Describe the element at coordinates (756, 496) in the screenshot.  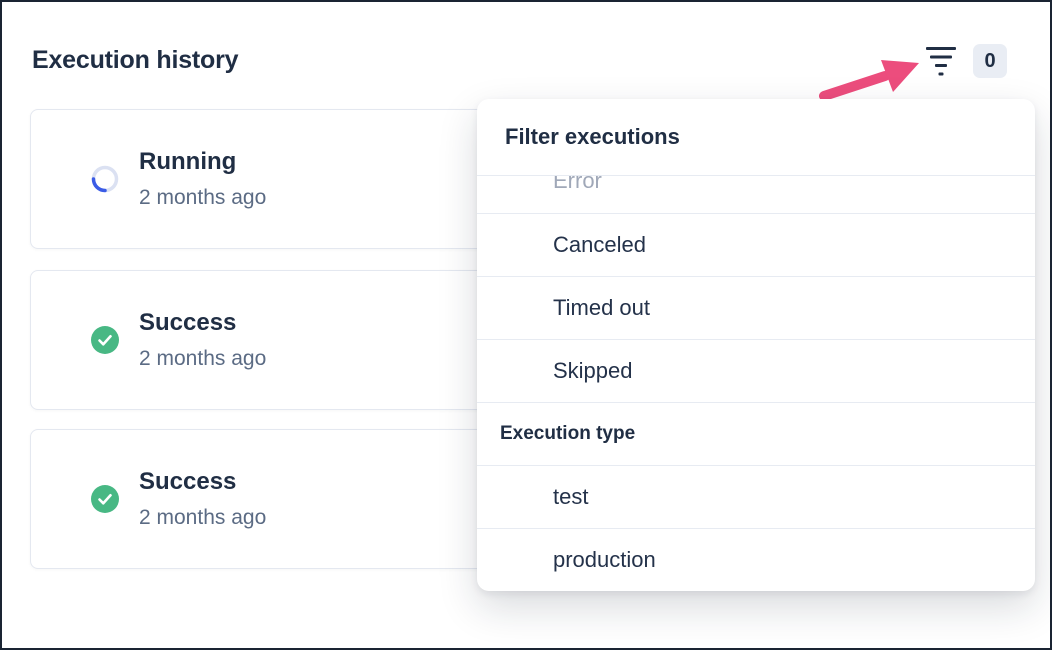
I see `filter-option-test: test` at that location.